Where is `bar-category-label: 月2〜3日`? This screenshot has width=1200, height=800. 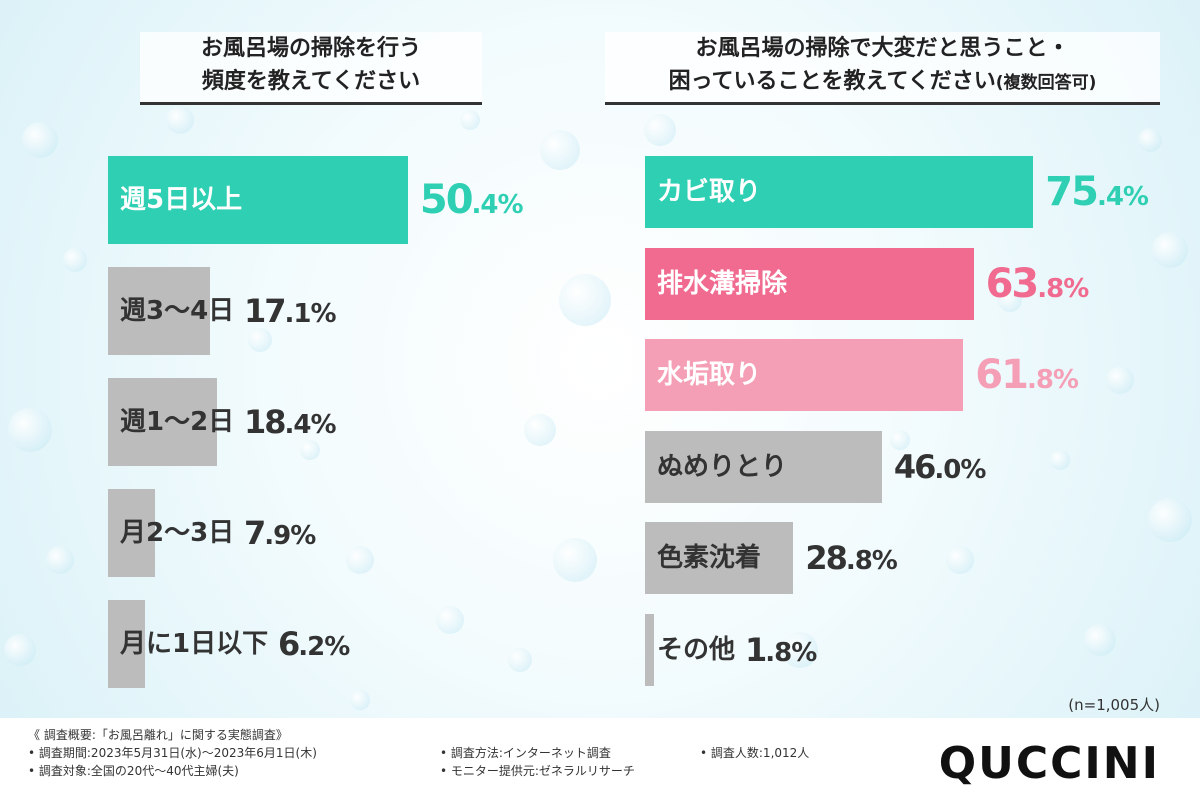
bar-category-label: 月2〜3日 is located at coordinates (177, 533).